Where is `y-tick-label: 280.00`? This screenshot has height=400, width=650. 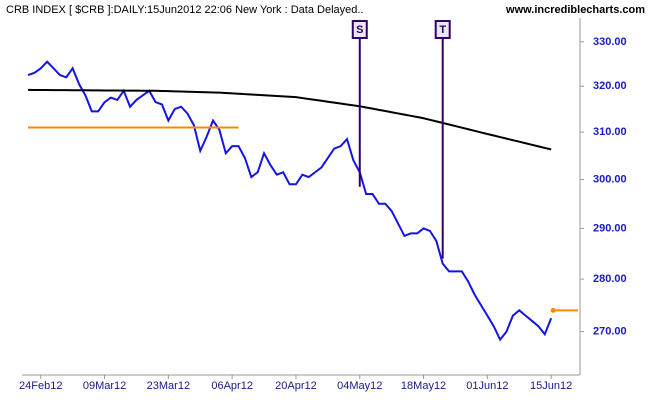
y-tick-label: 280.00 is located at coordinates (610, 279).